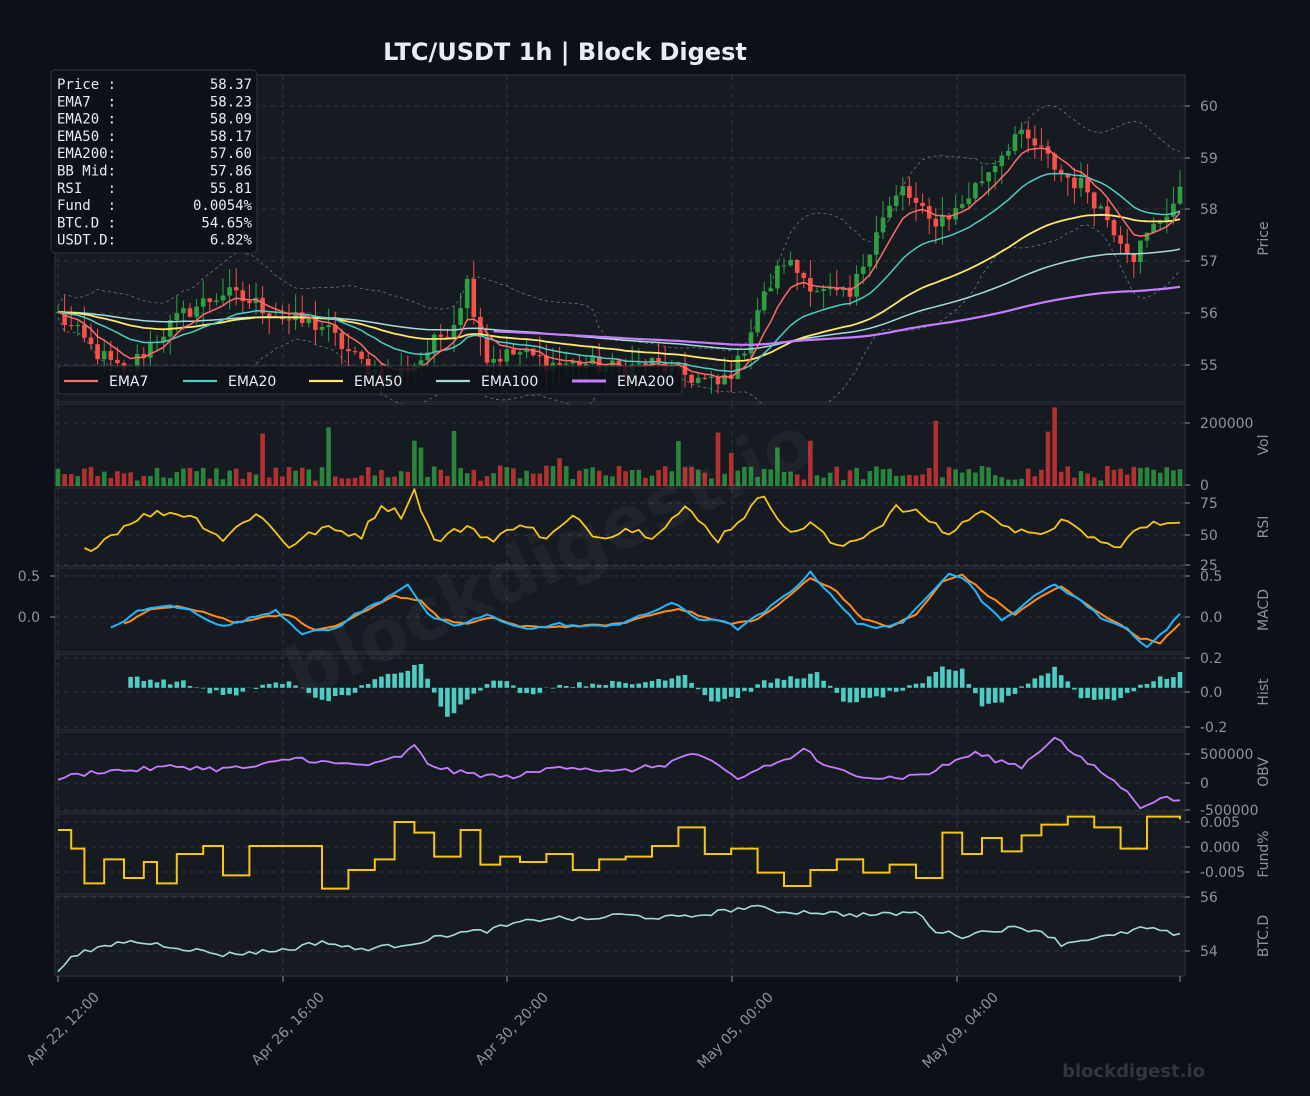 This screenshot has height=1096, width=1310. I want to click on info-label: Fund :, so click(86, 206).